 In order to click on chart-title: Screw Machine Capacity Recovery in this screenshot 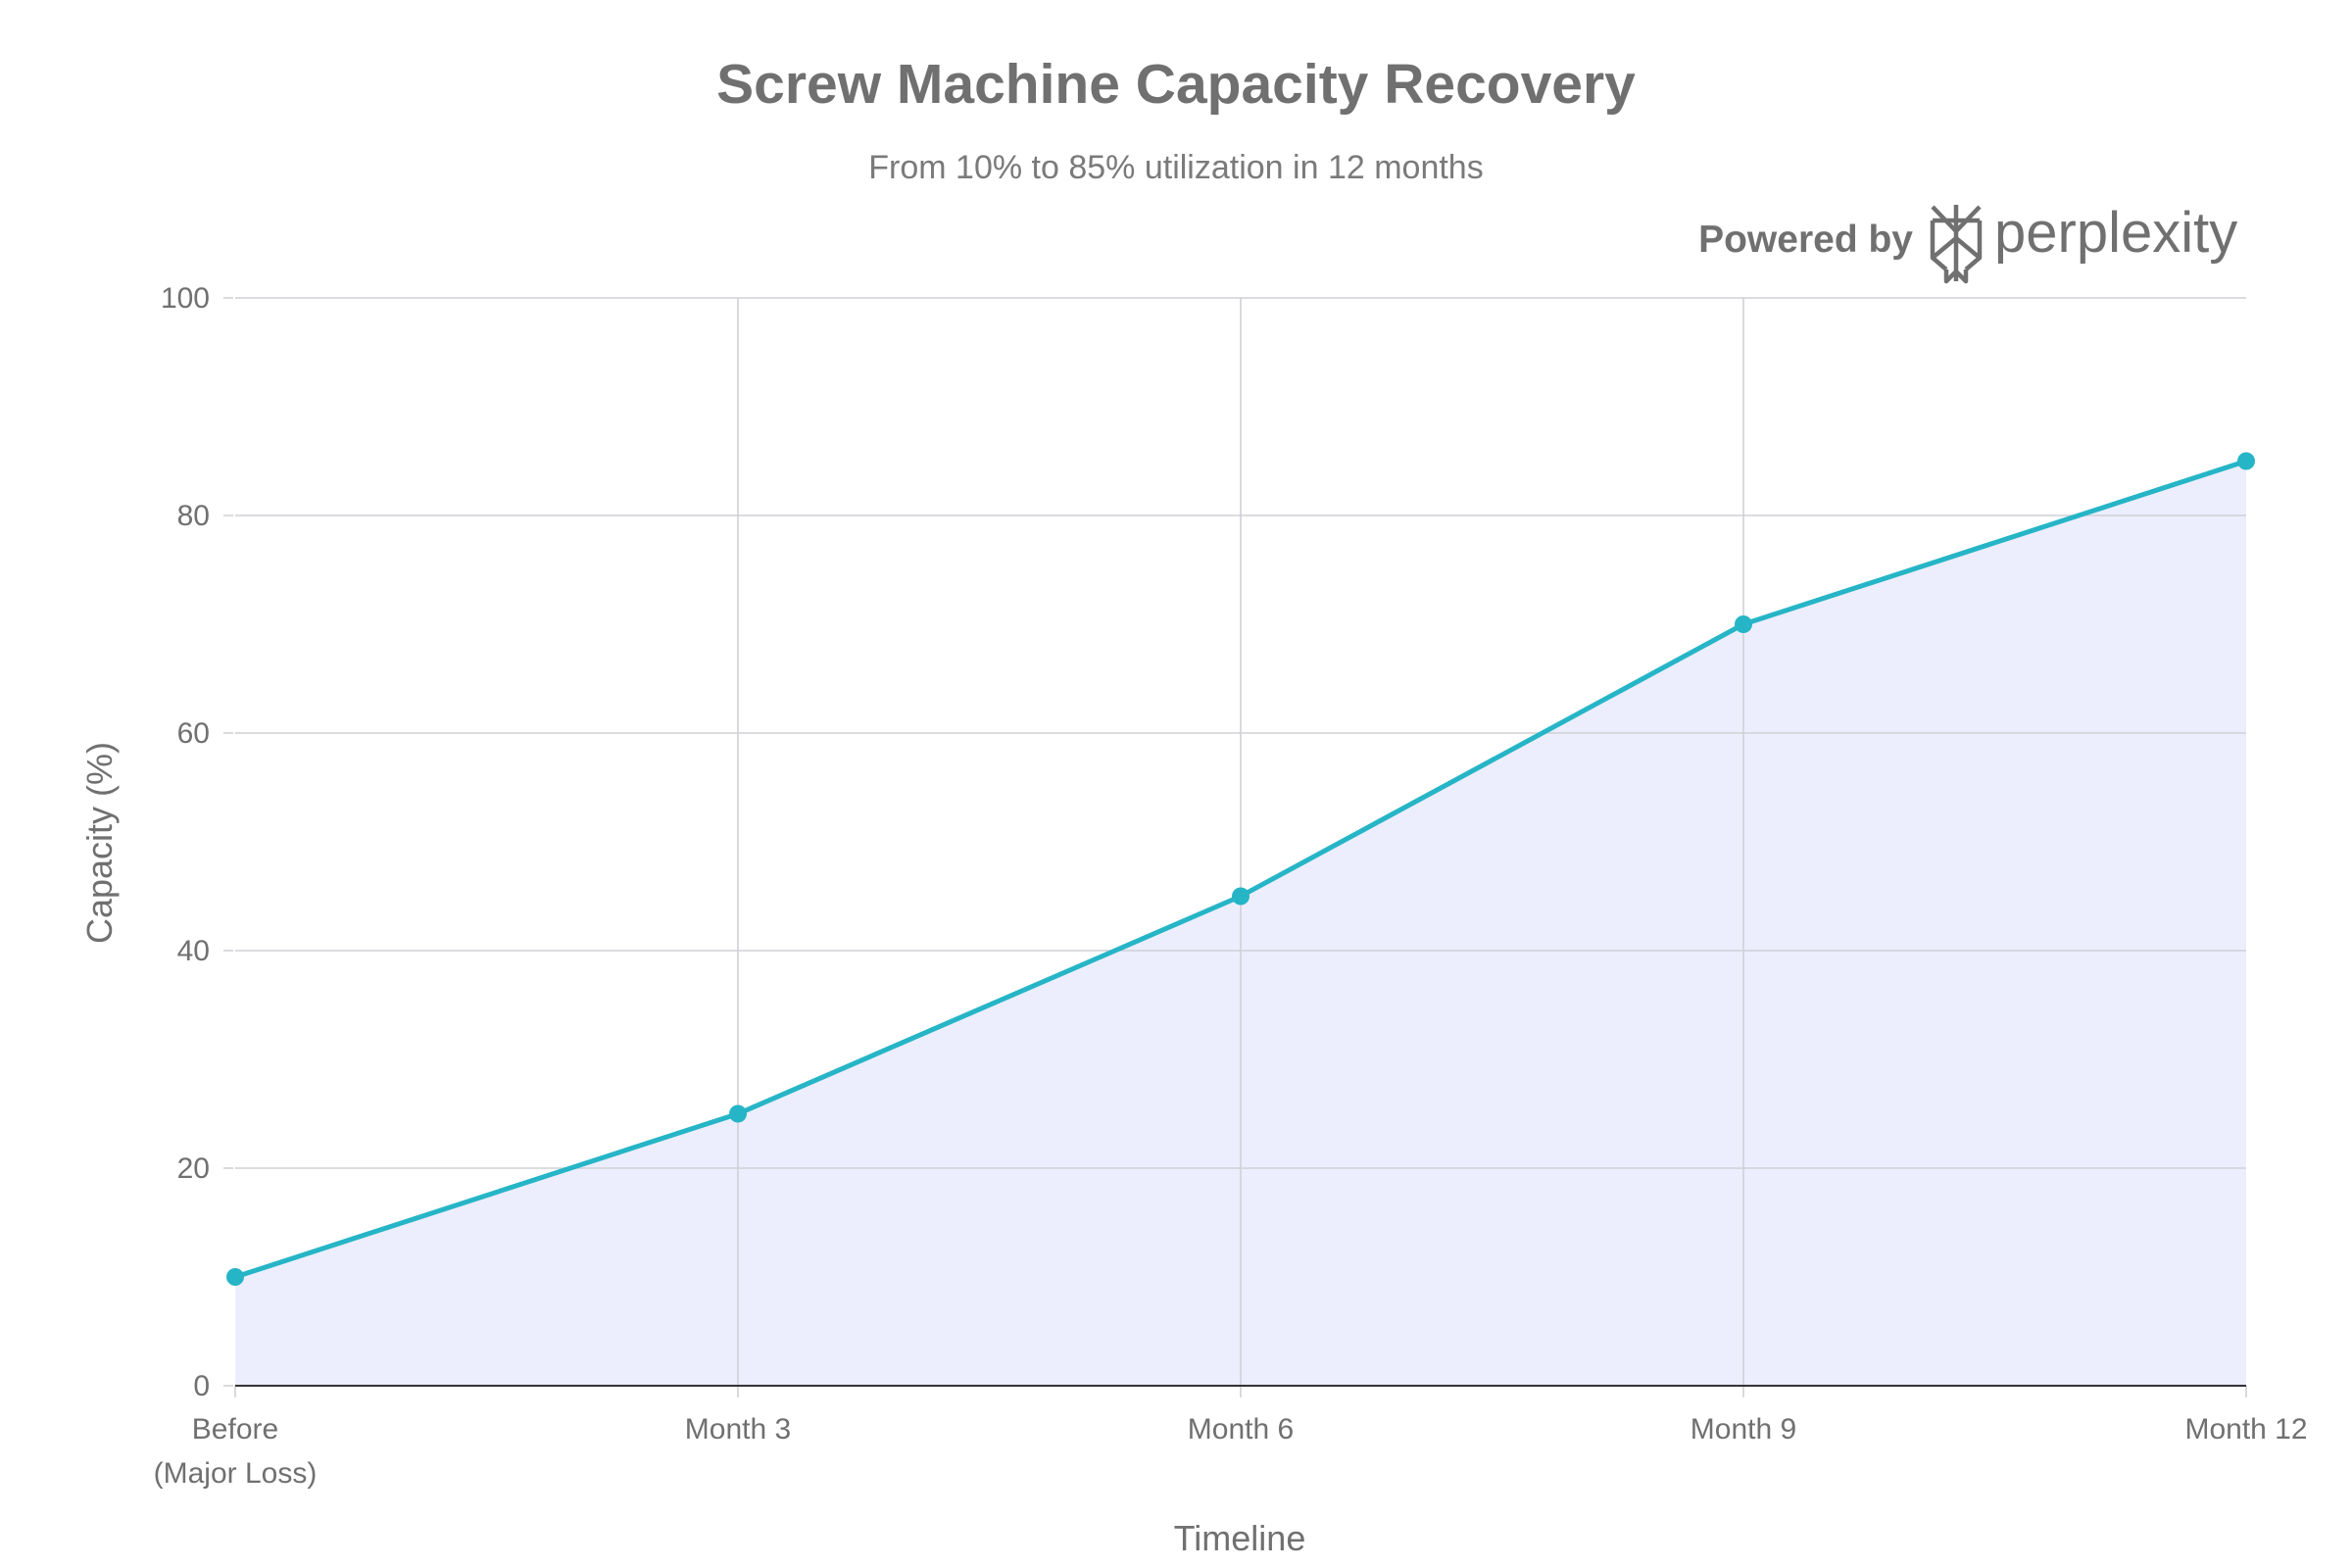, I will do `click(1176, 84)`.